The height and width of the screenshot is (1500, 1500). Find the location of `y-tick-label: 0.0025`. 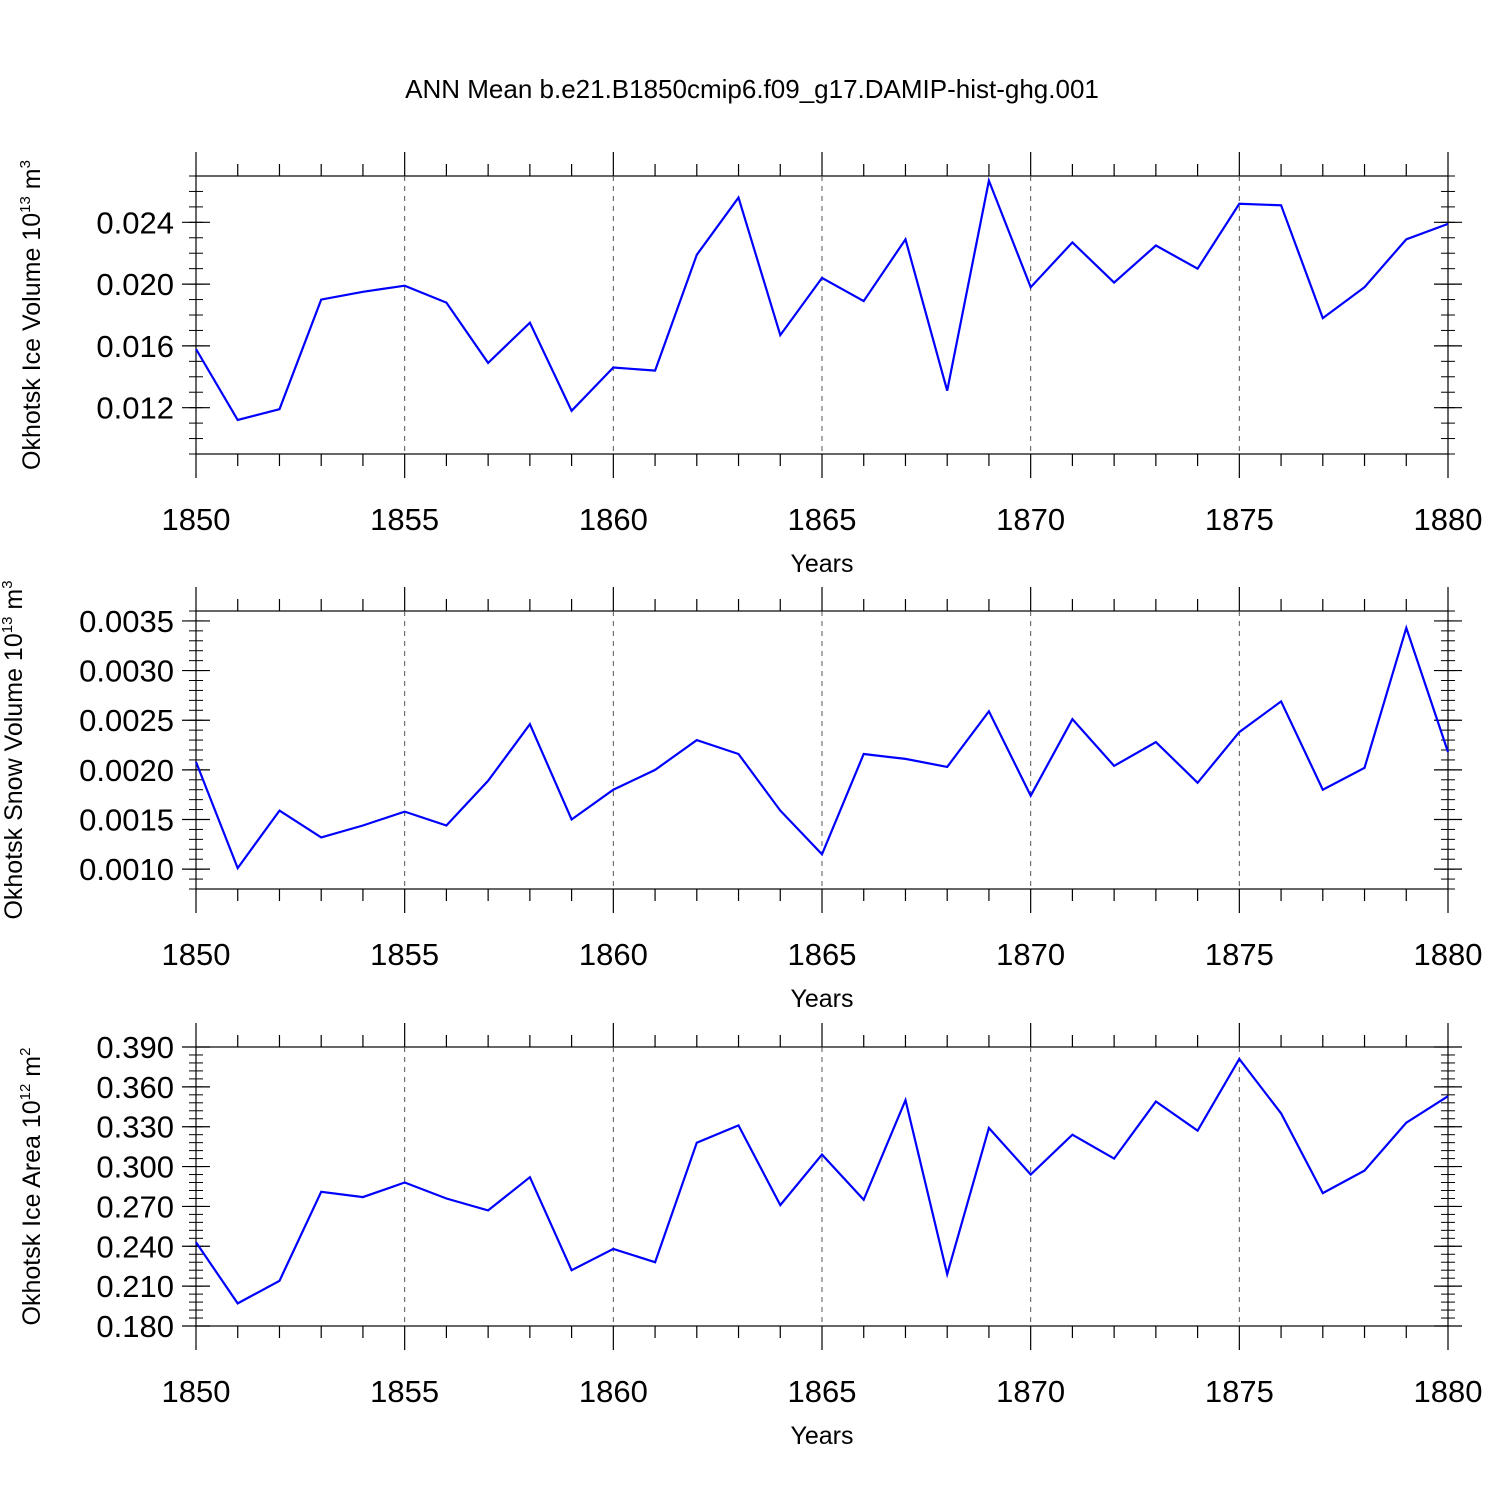

y-tick-label: 0.0025 is located at coordinates (126, 720).